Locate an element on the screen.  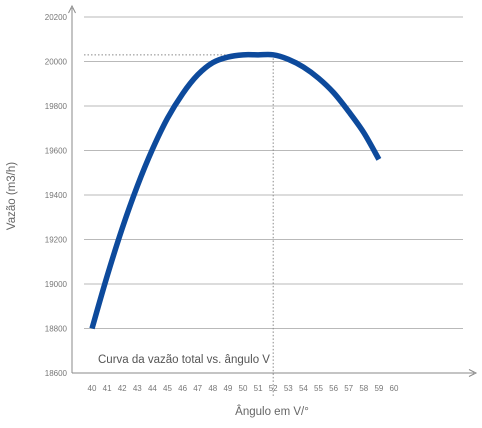
y-tick-label: 20200 is located at coordinates (56, 17).